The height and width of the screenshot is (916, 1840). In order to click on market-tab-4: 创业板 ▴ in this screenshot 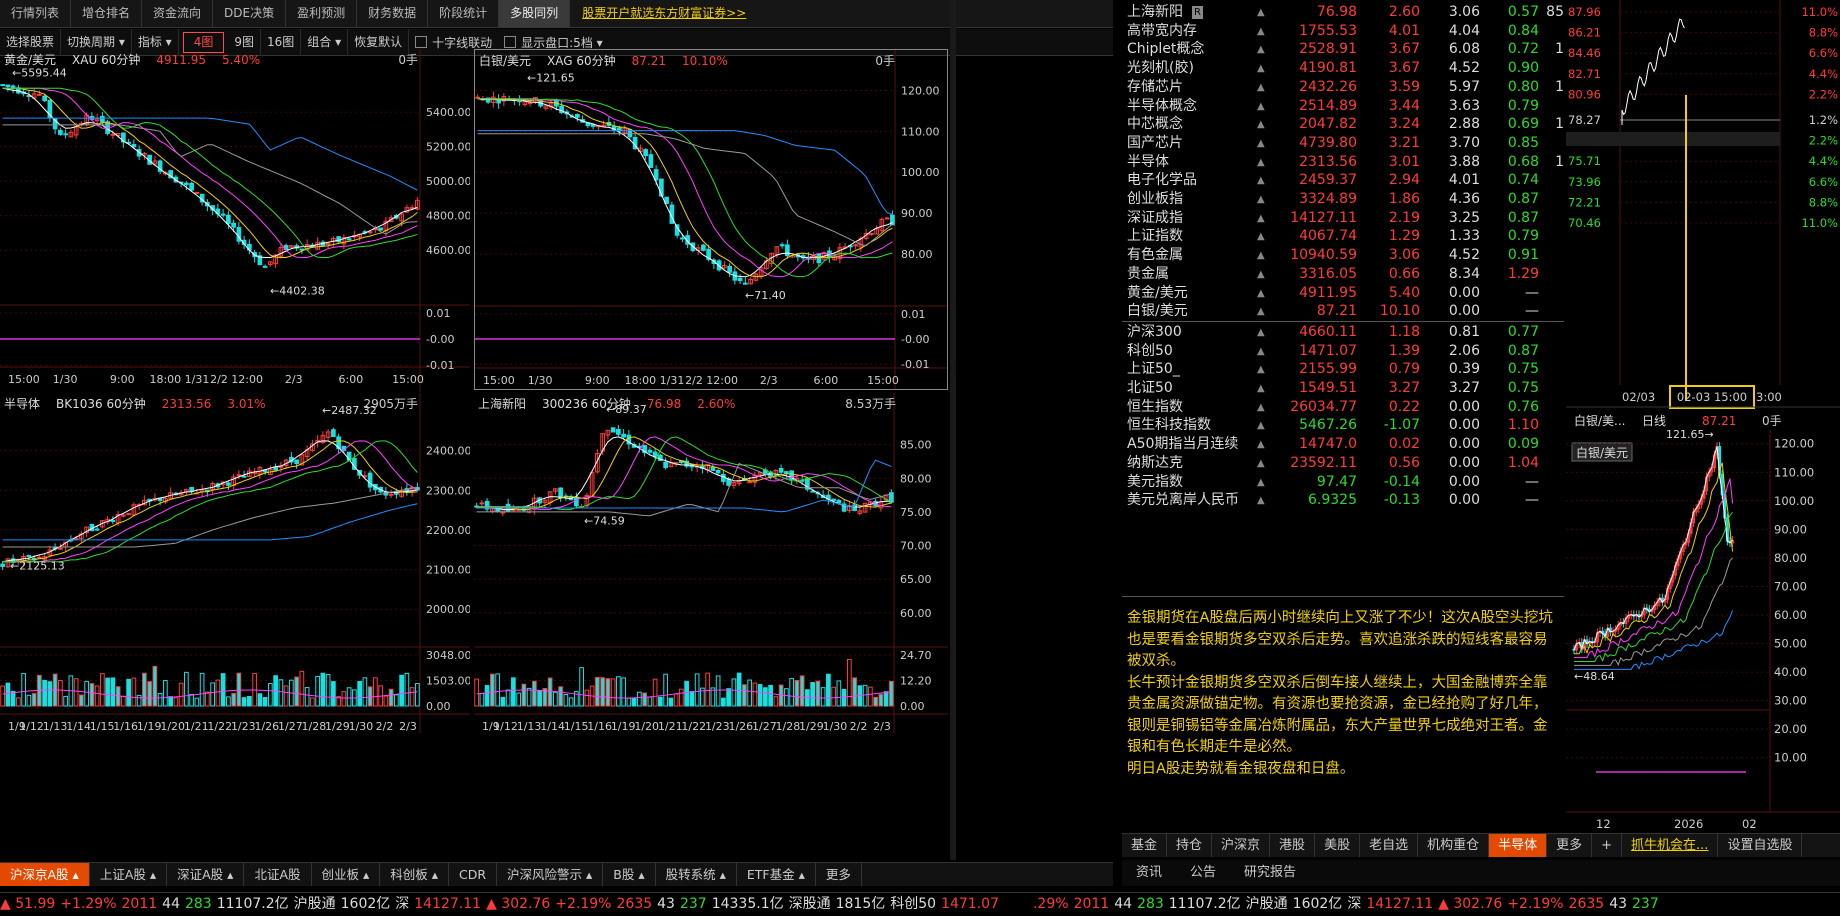, I will do `click(346, 874)`.